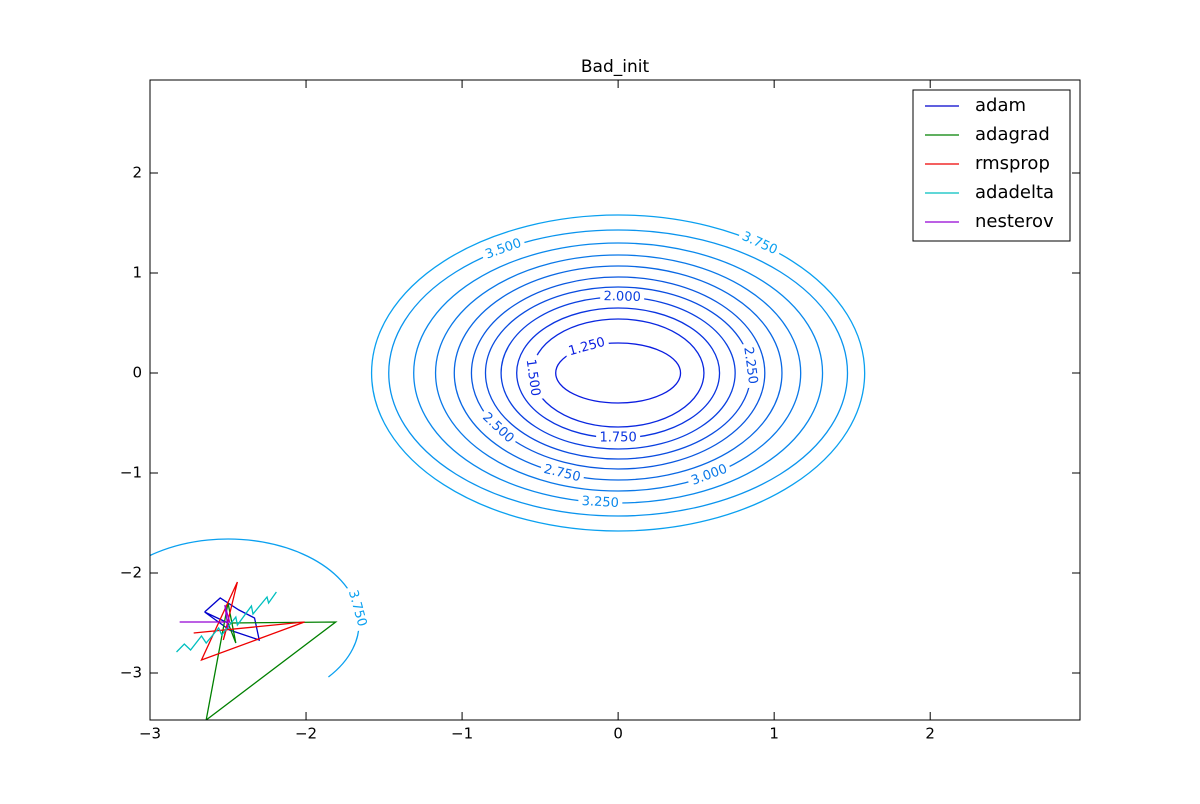  I want to click on contour-label: 3.250, so click(600, 502).